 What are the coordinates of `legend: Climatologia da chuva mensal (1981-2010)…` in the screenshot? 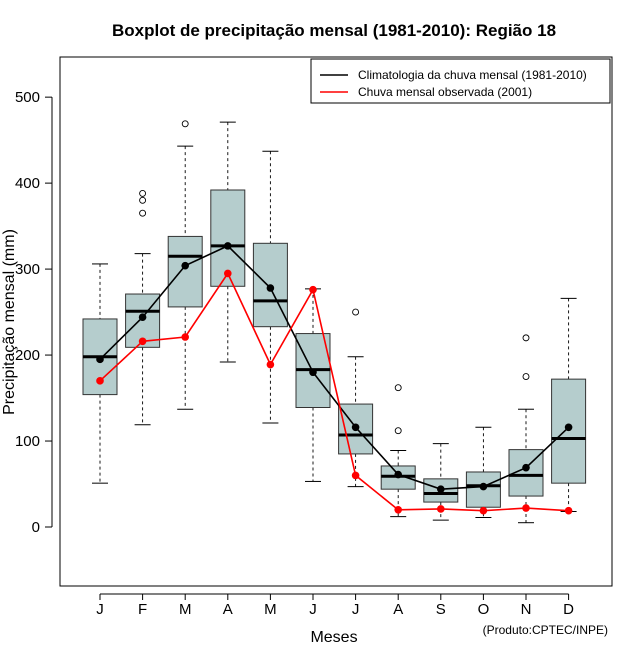 It's located at (460, 81).